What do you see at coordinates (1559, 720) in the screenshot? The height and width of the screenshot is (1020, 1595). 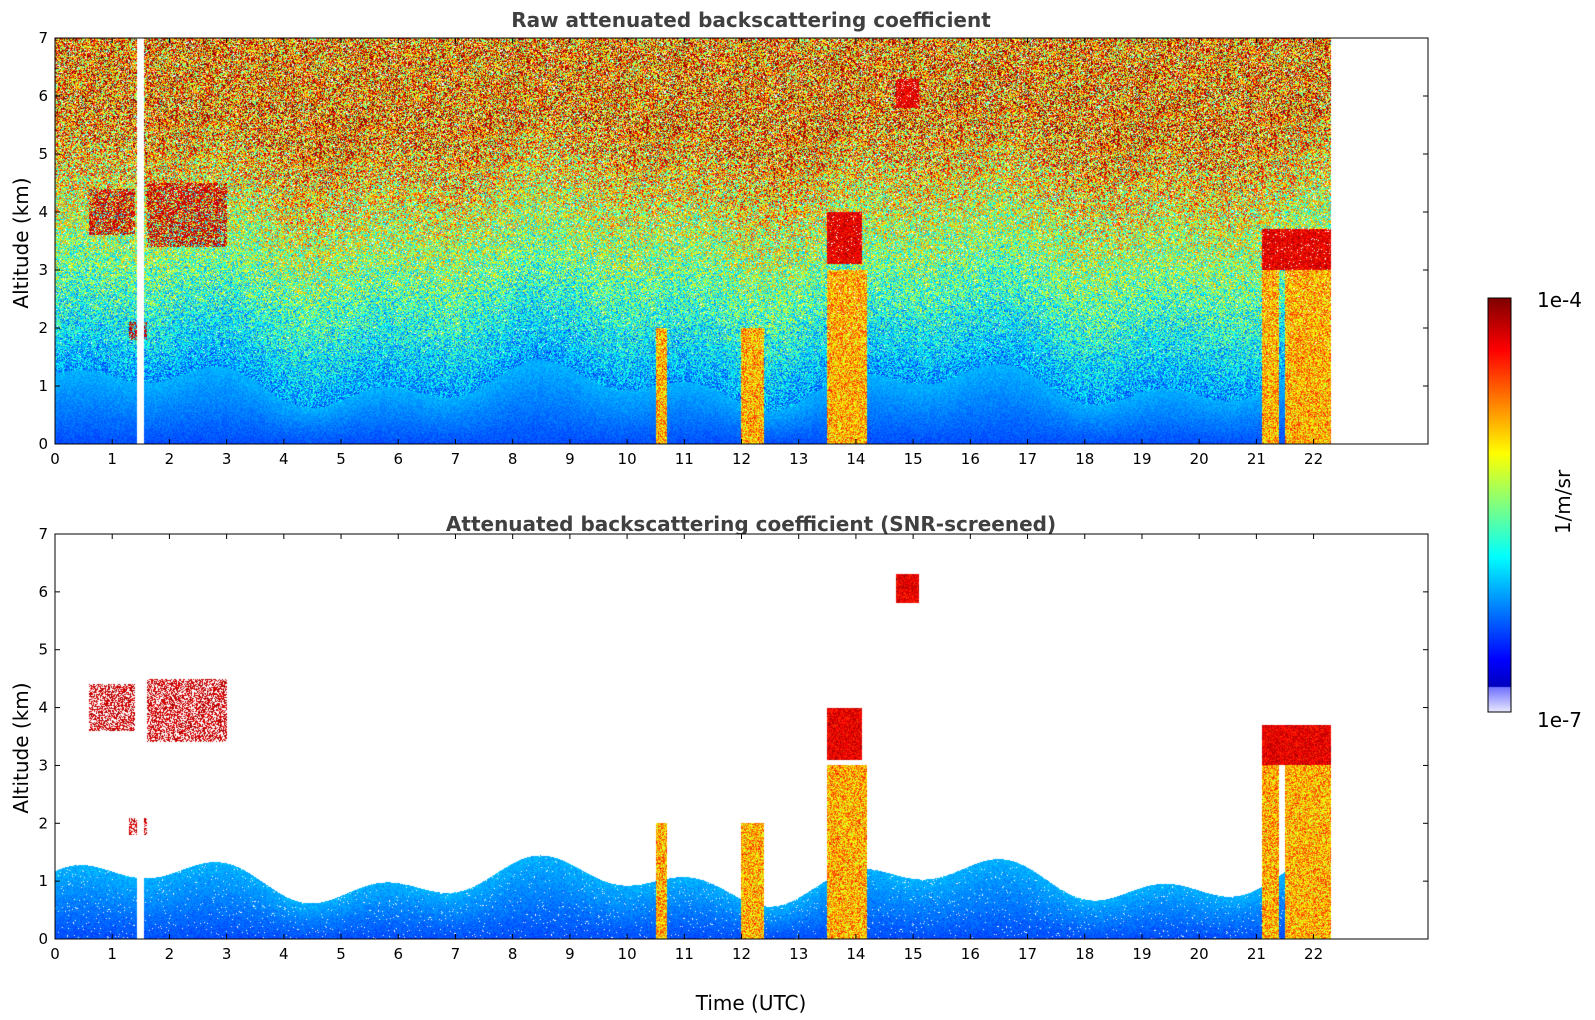 I see `colorbar-min-label: 1e-7` at bounding box center [1559, 720].